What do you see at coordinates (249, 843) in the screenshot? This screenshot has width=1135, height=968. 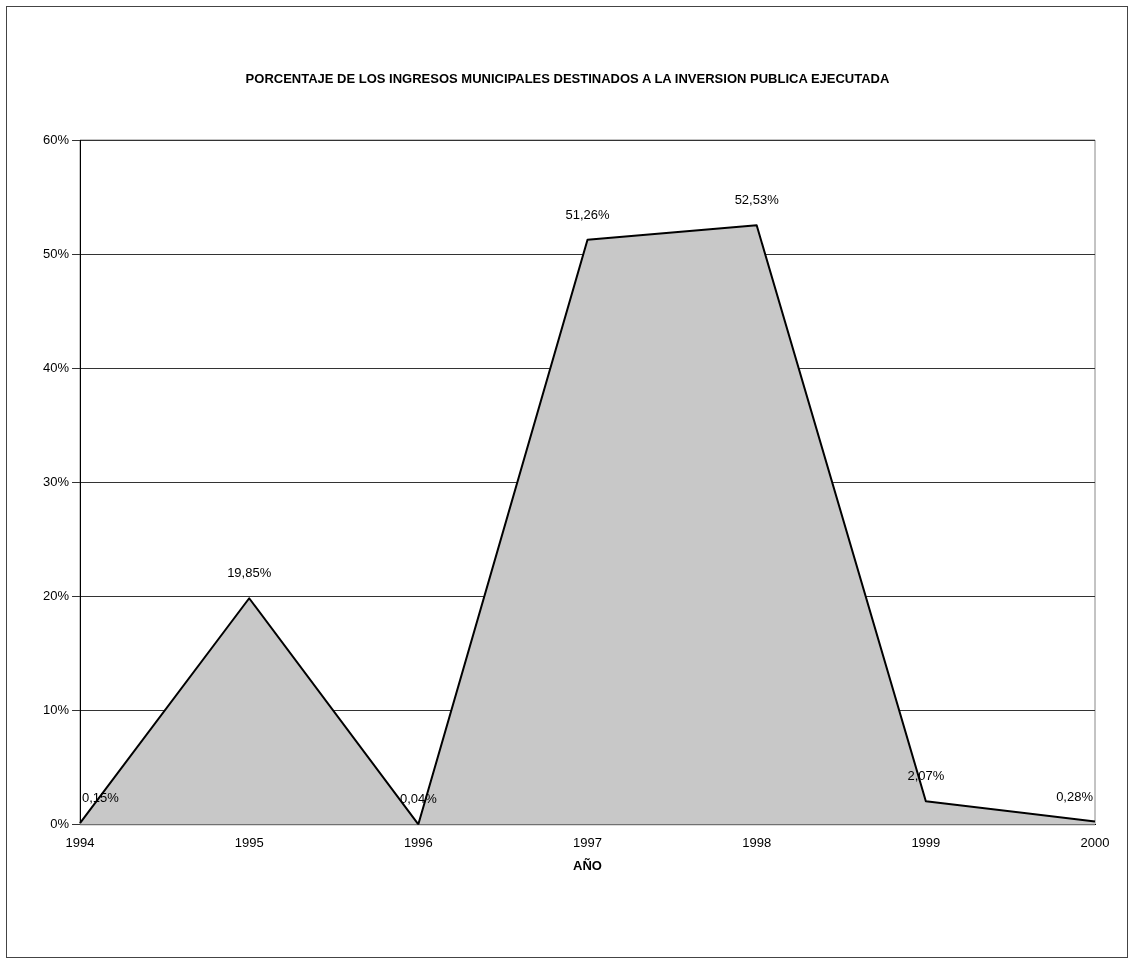 I see `x-tick-label: 1995` at bounding box center [249, 843].